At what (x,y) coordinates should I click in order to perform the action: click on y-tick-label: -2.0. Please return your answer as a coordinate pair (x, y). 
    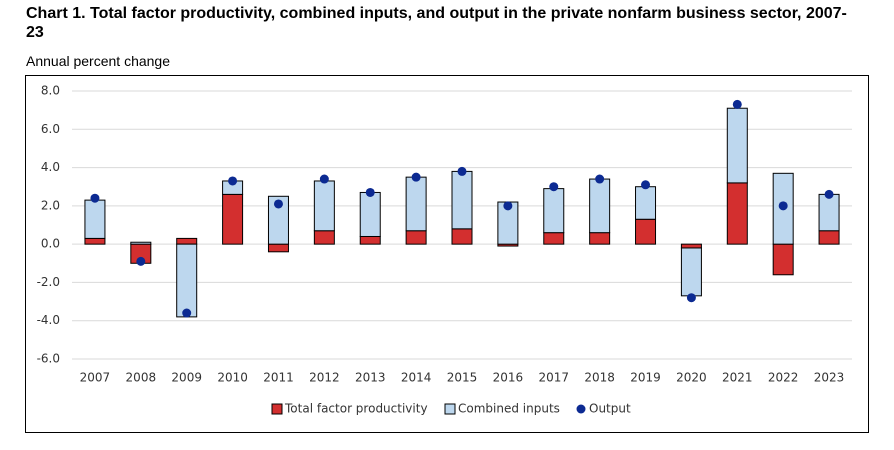
    Looking at the image, I should click on (48, 282).